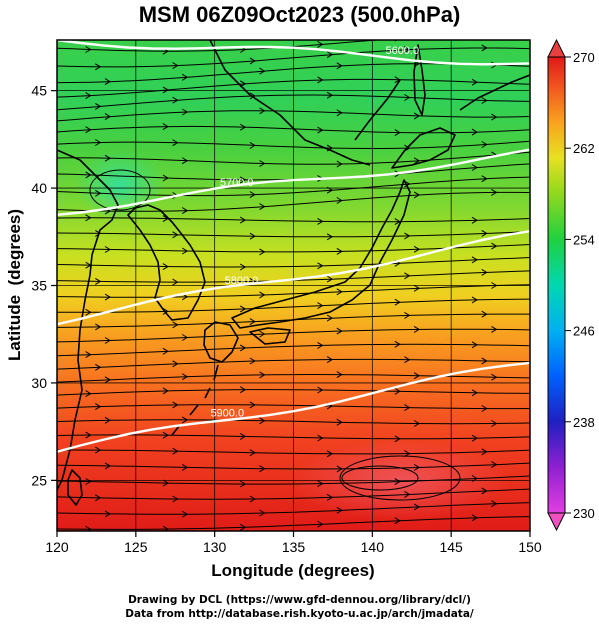  Describe the element at coordinates (242, 281) in the screenshot. I see `contour-label: 5800.0` at that location.